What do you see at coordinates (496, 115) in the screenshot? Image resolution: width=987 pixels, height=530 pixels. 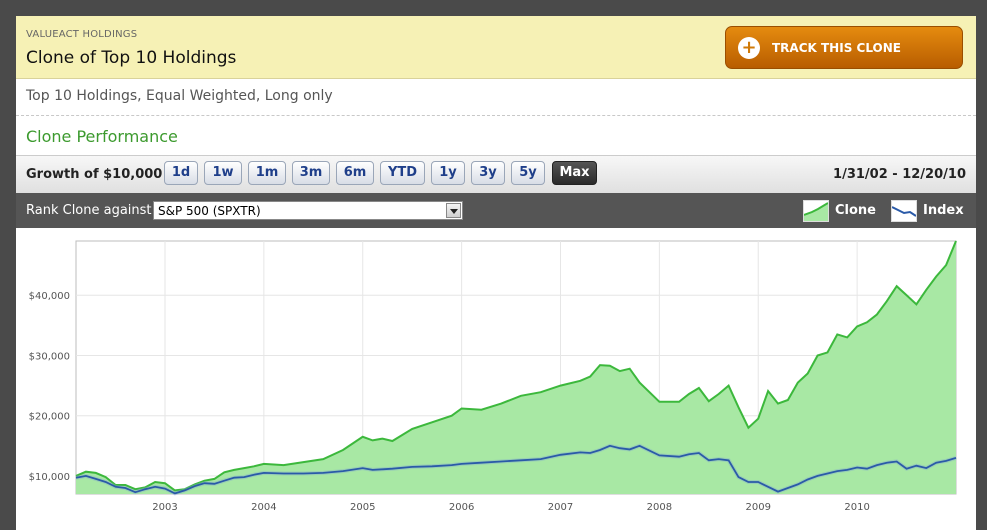 I see `divider` at bounding box center [496, 115].